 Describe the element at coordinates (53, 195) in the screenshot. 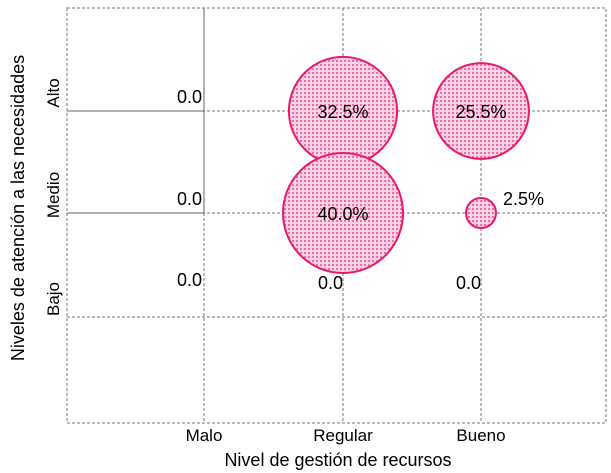

I see `y-tick-medio: Medio` at that location.